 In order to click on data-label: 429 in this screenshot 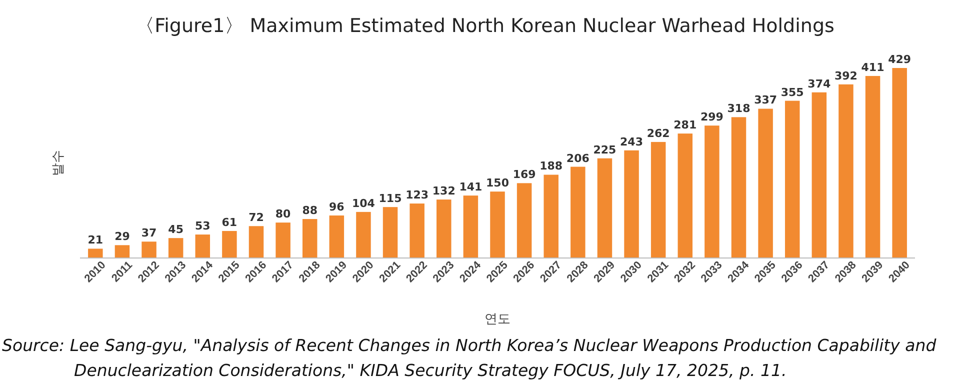, I will do `click(900, 59)`.